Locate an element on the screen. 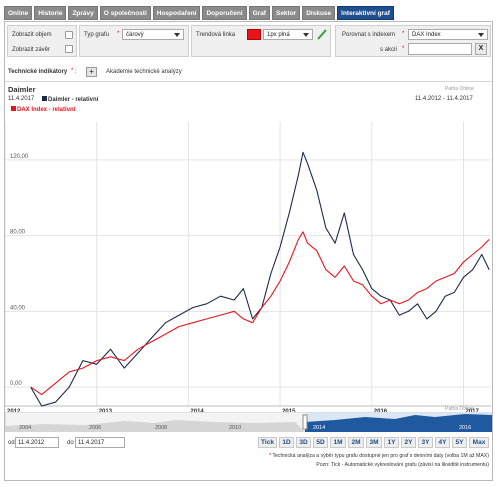  tab-discussion: Diskuse is located at coordinates (319, 13).